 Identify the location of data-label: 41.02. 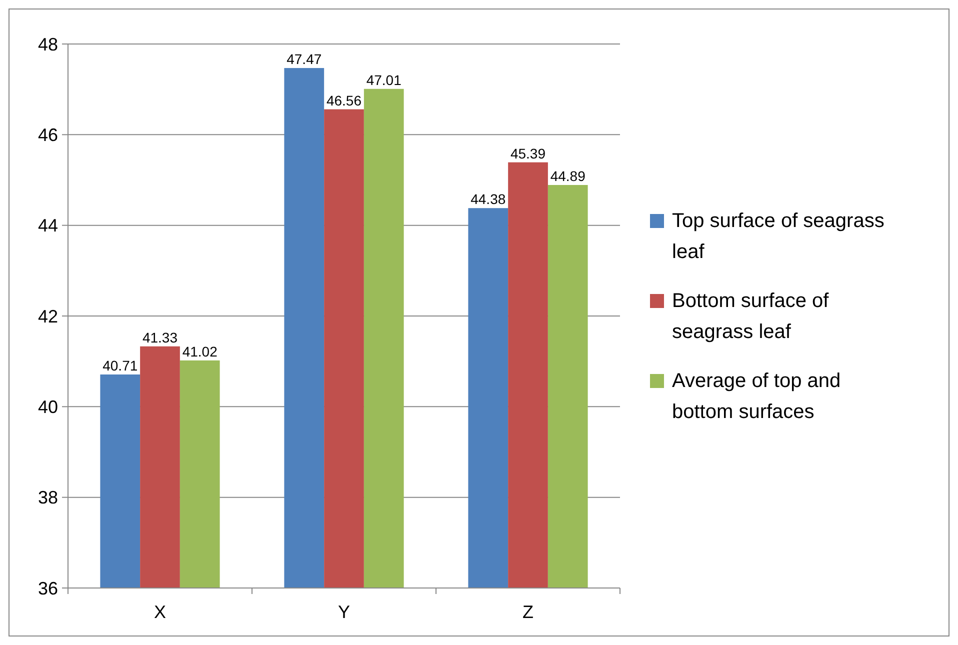
(200, 351).